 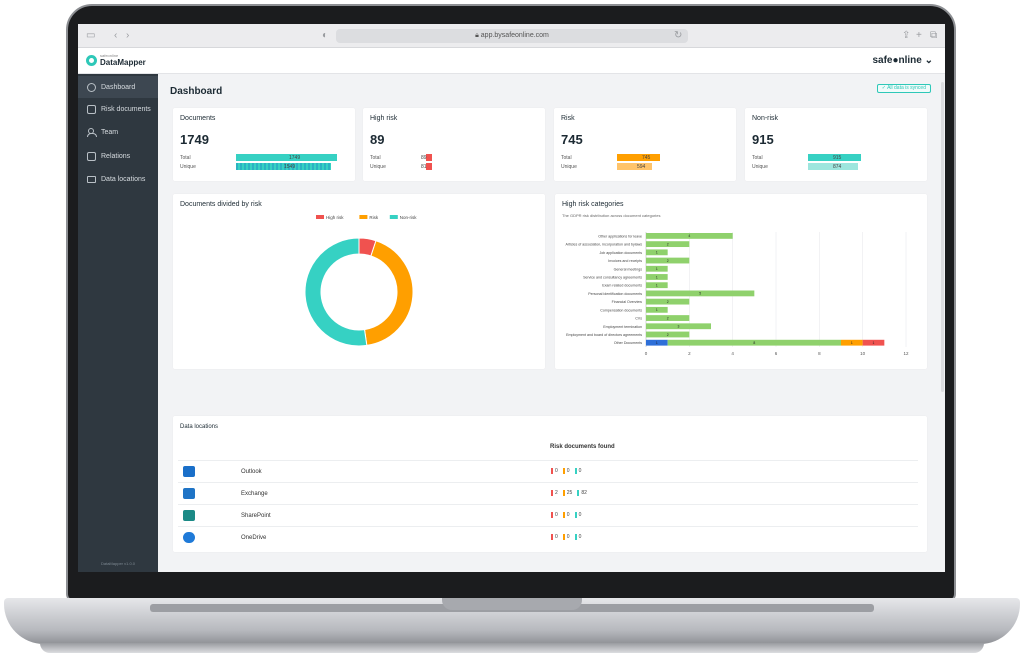 I want to click on risk-slice, so click(x=388, y=293).